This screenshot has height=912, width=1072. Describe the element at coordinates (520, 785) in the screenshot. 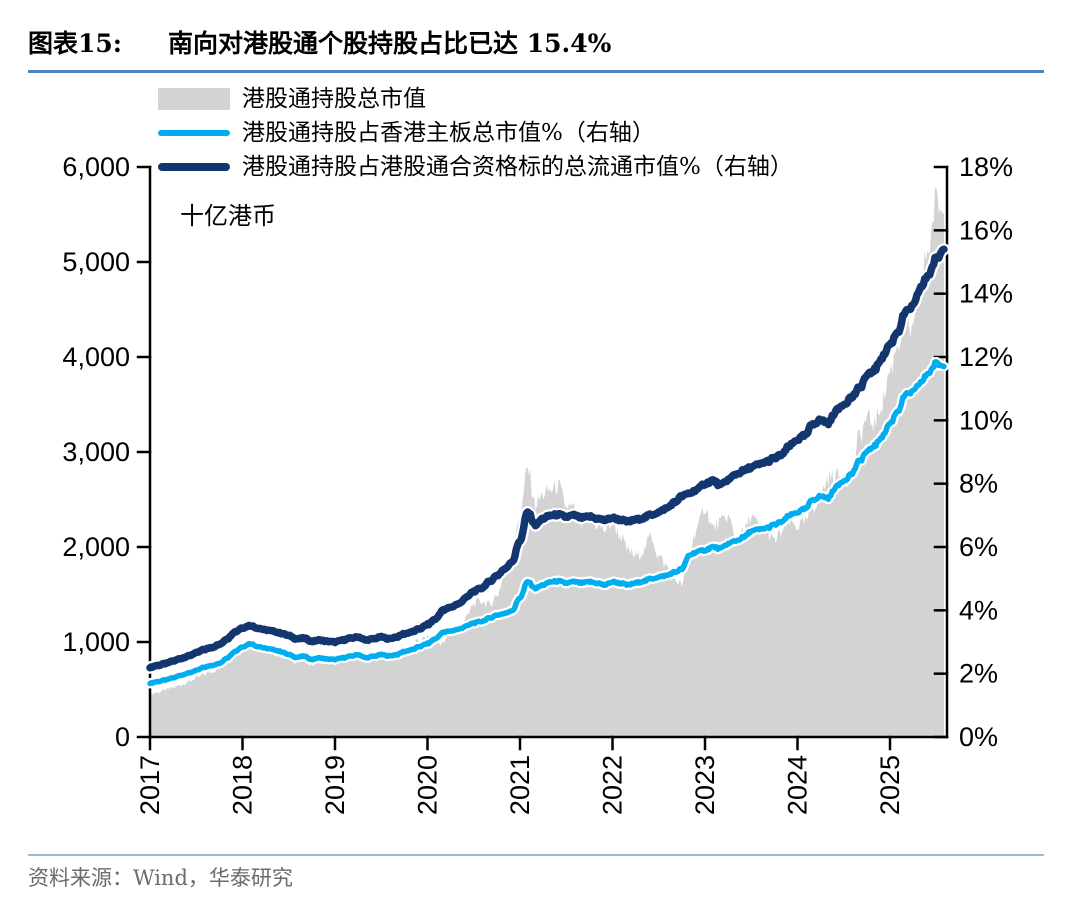

I see `x-axis-tick-label: 2021` at that location.